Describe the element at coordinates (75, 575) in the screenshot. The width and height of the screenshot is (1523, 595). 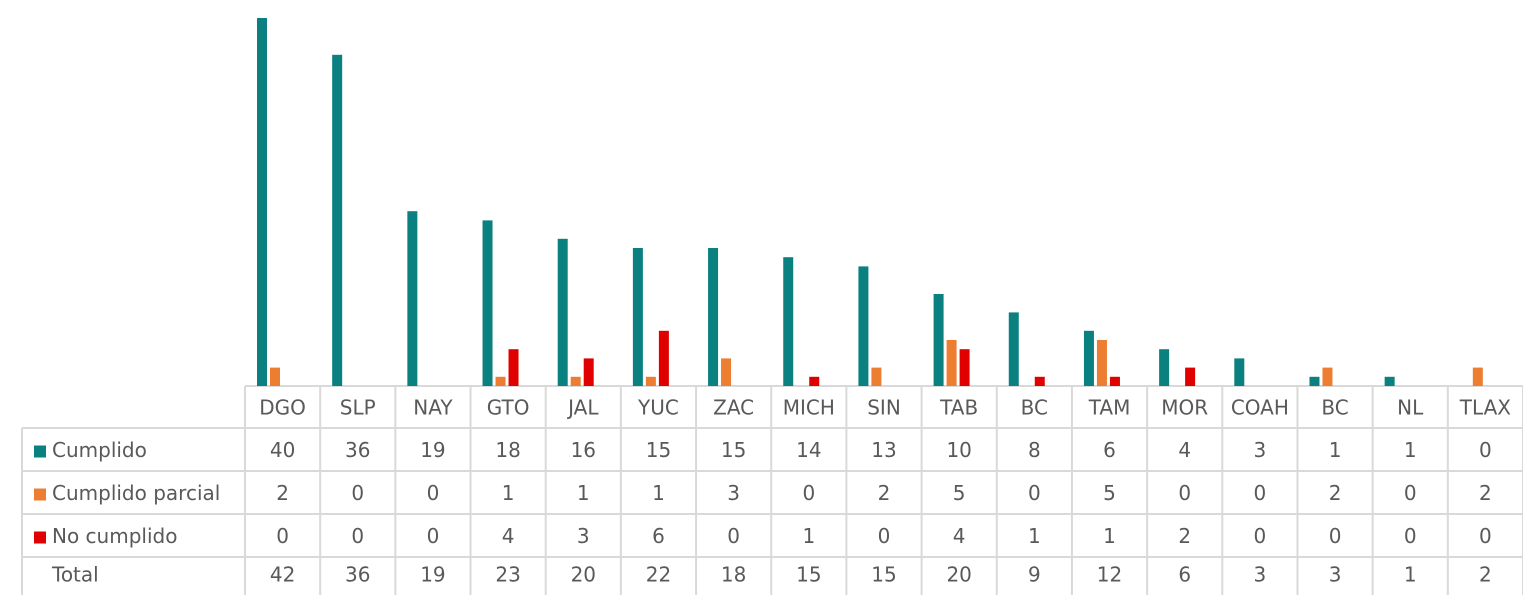
I see `total-label: Total` at that location.